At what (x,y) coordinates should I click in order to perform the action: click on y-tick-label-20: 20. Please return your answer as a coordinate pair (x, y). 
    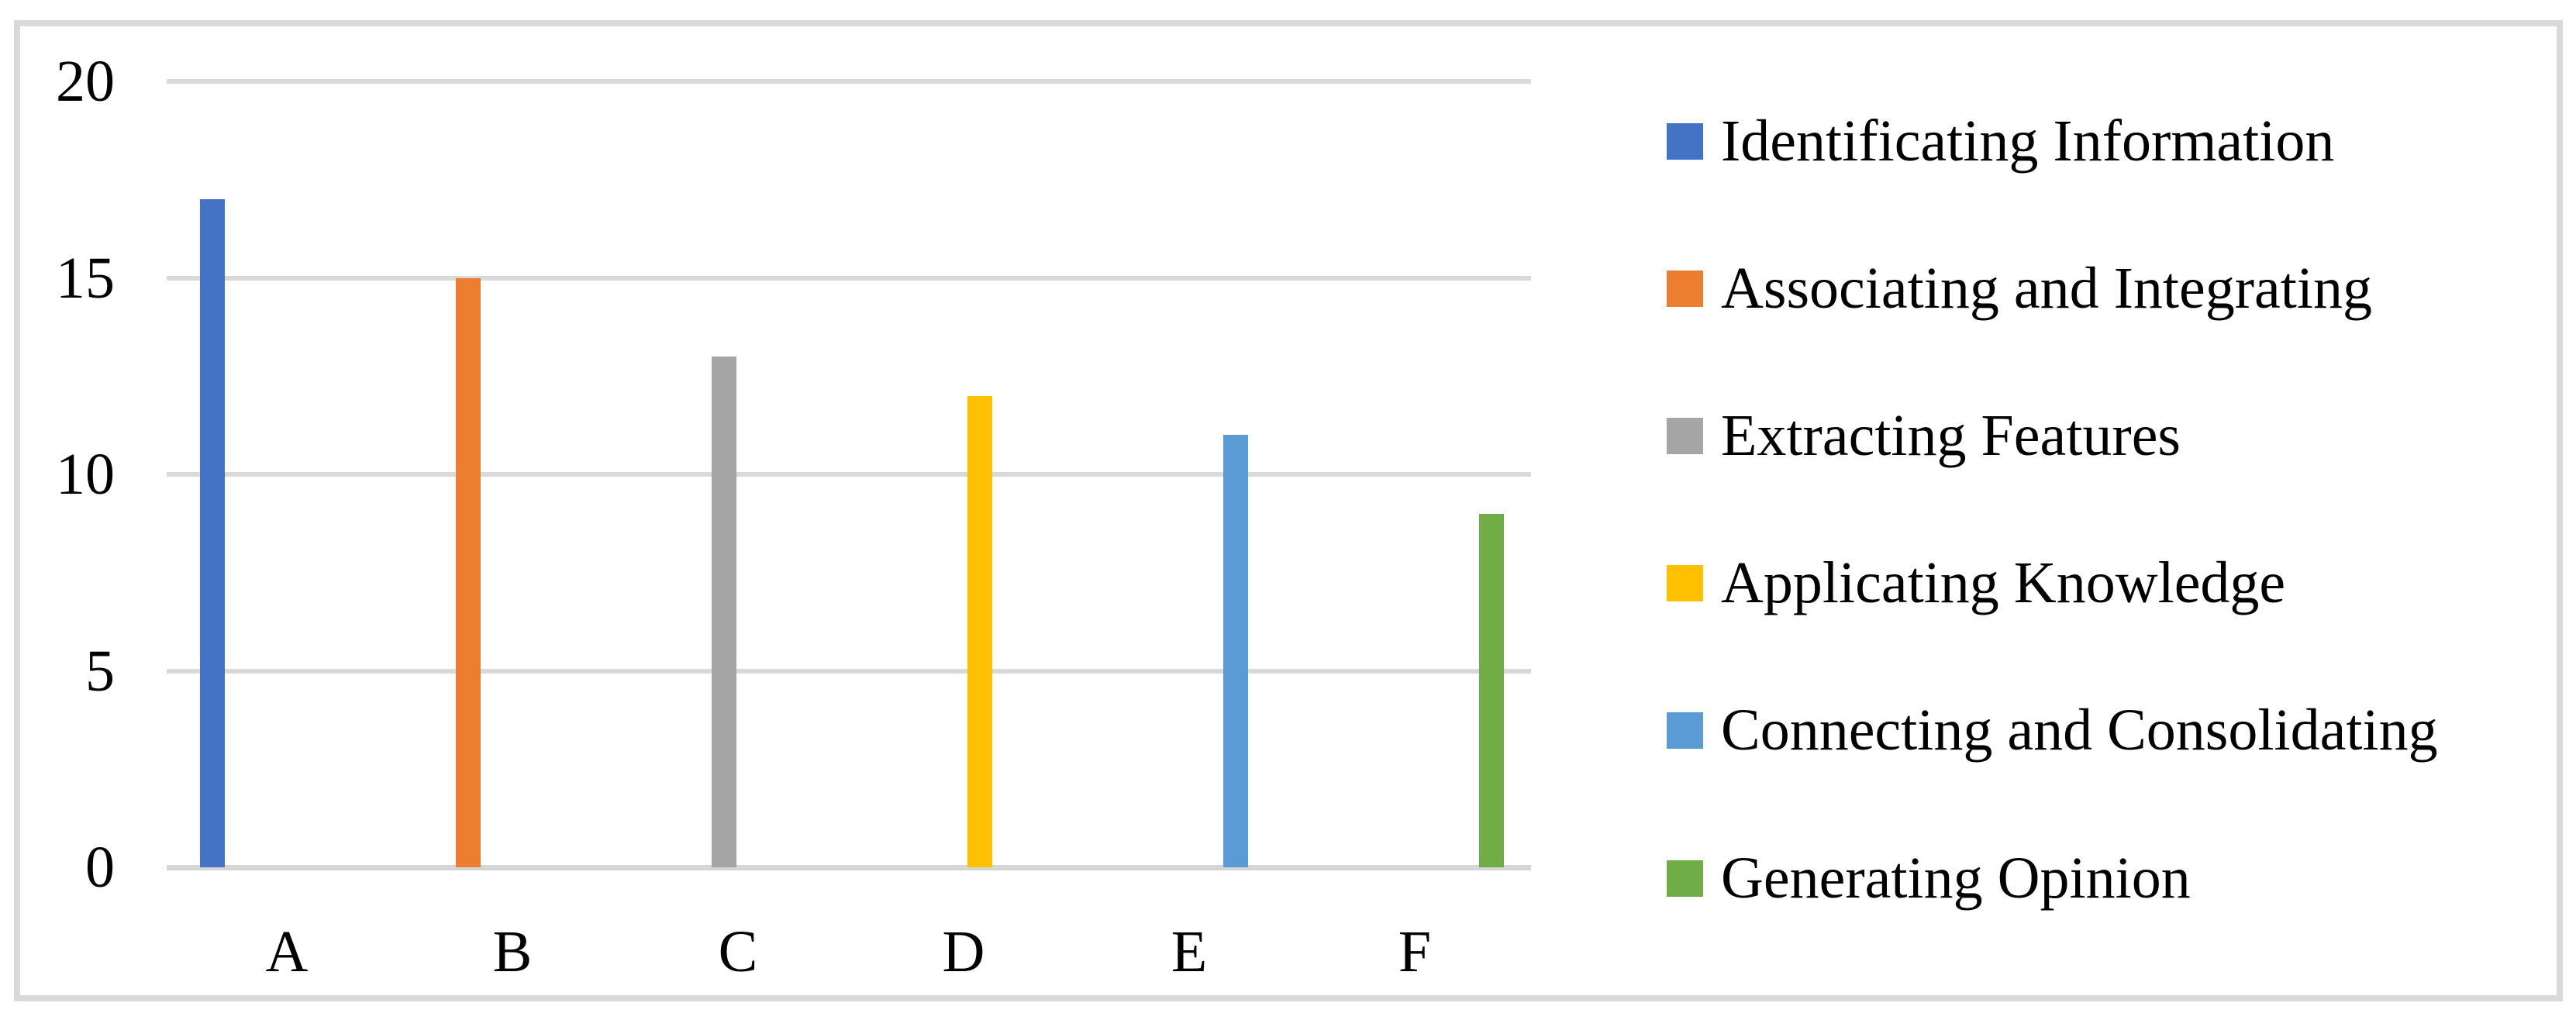
    Looking at the image, I should click on (85, 81).